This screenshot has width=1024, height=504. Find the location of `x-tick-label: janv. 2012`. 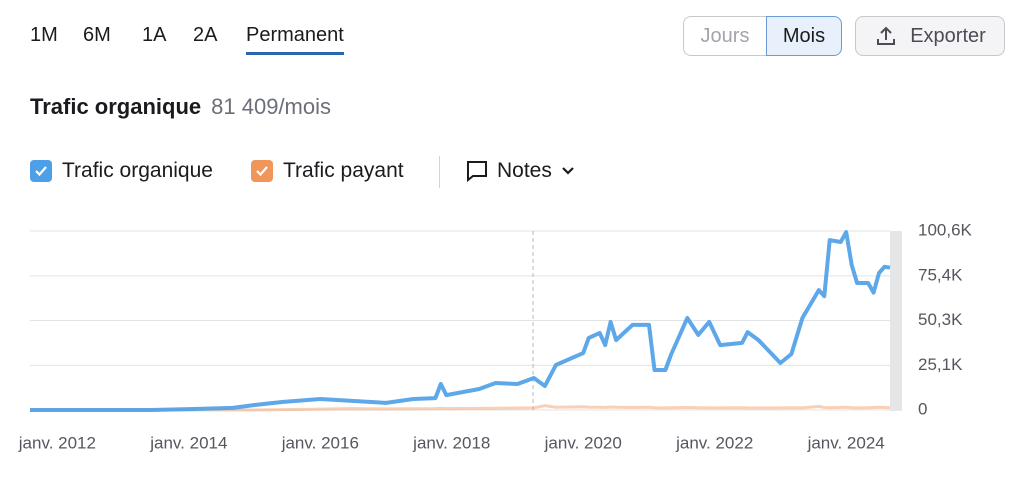

x-tick-label: janv. 2012 is located at coordinates (57, 442).